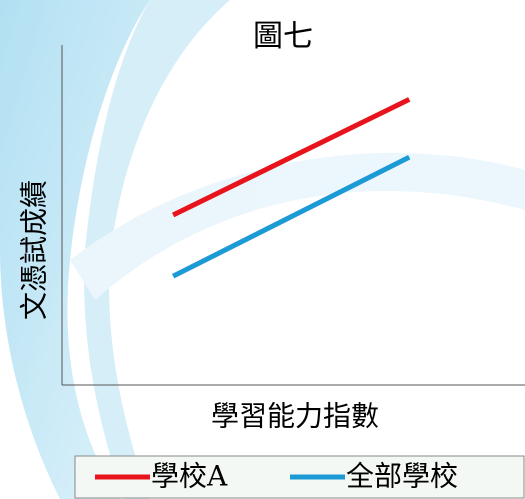  Describe the element at coordinates (295, 416) in the screenshot. I see `x-axis-label: 學習能力指數` at that location.